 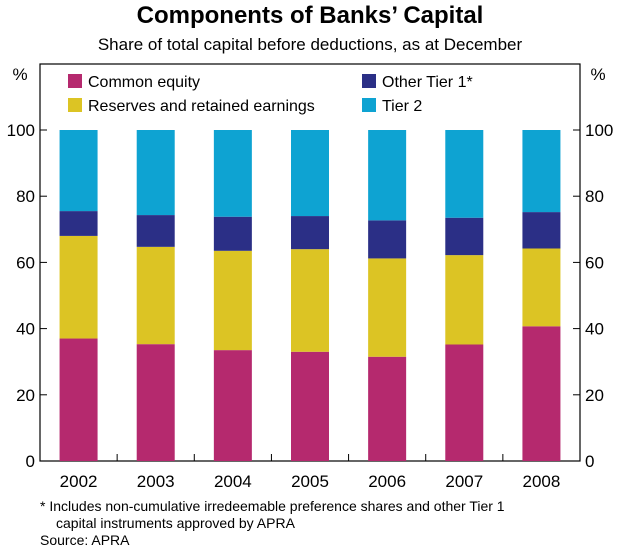 I want to click on y-tick-label-right: 60, so click(x=594, y=262).